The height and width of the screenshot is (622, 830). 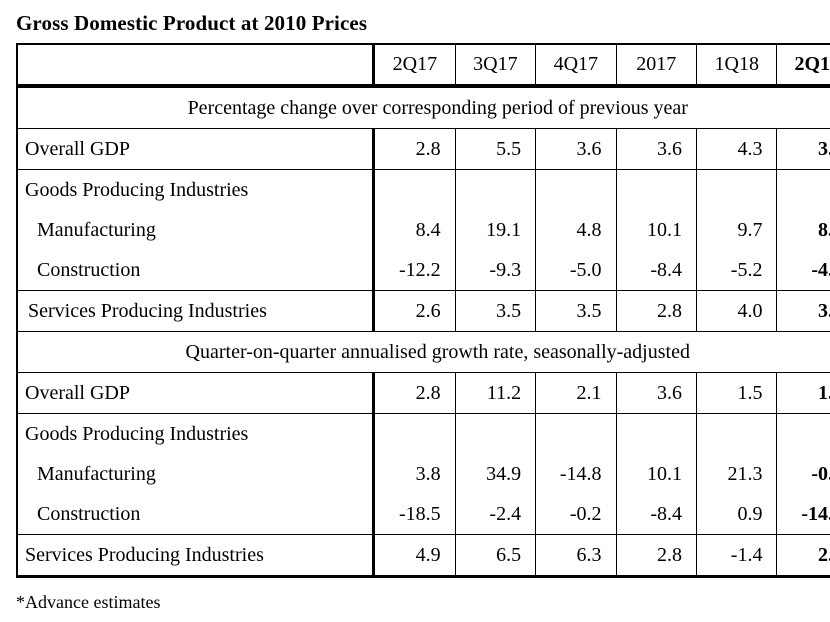 I want to click on column-header: 4Q17, so click(x=576, y=65).